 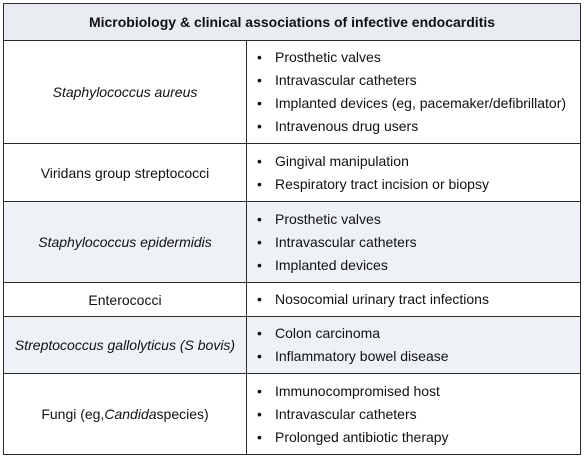 I want to click on organism-cell: Fungi (eg, Candida species), so click(x=125, y=414).